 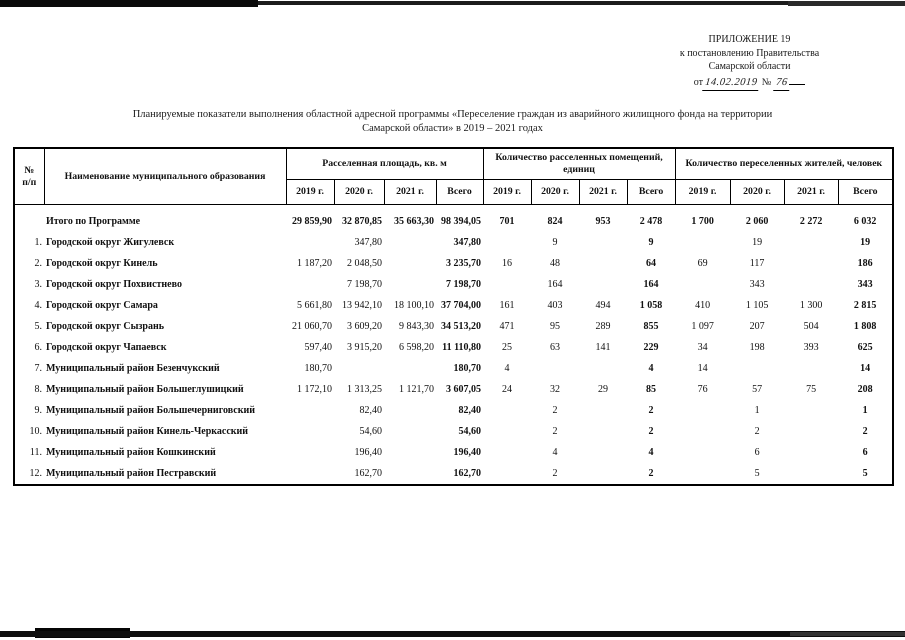 What do you see at coordinates (865, 326) in the screenshot?
I see `value-cell: 1 808` at bounding box center [865, 326].